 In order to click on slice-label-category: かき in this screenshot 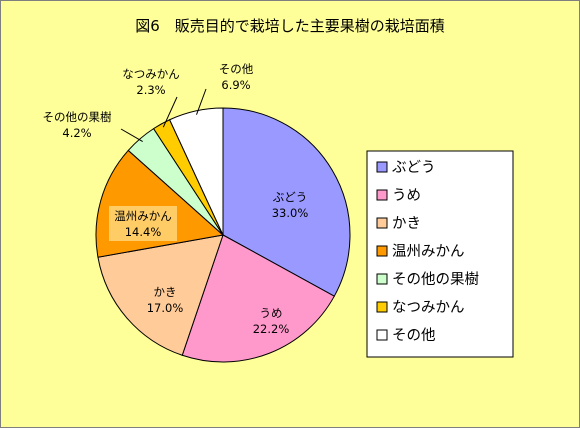, I will do `click(165, 292)`.